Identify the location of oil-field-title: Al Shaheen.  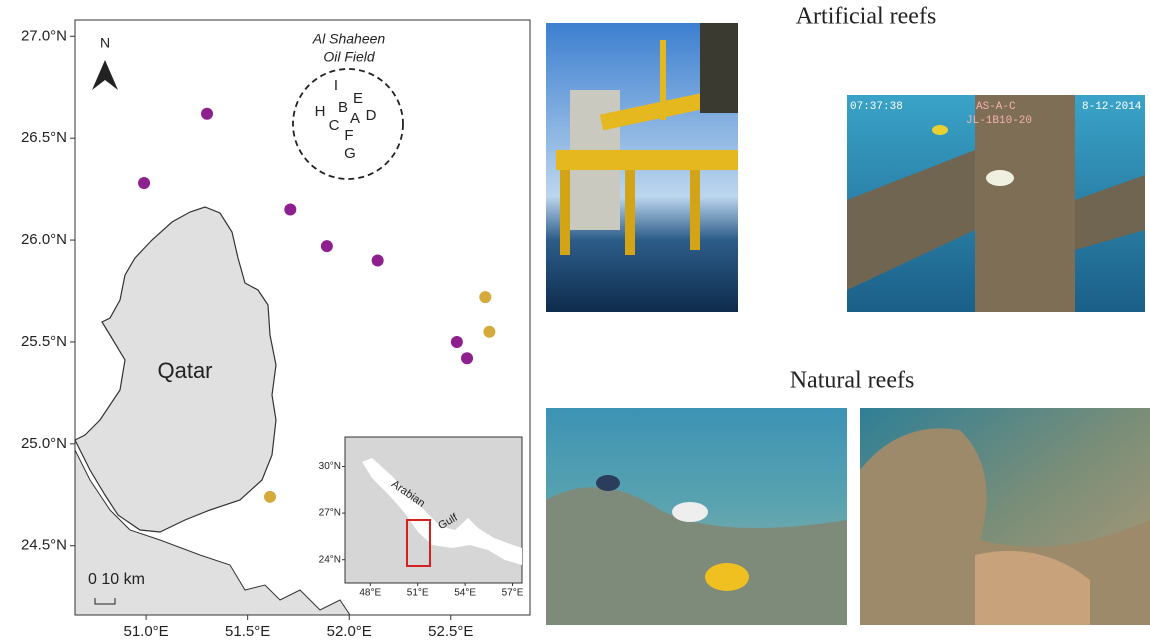
(349, 39).